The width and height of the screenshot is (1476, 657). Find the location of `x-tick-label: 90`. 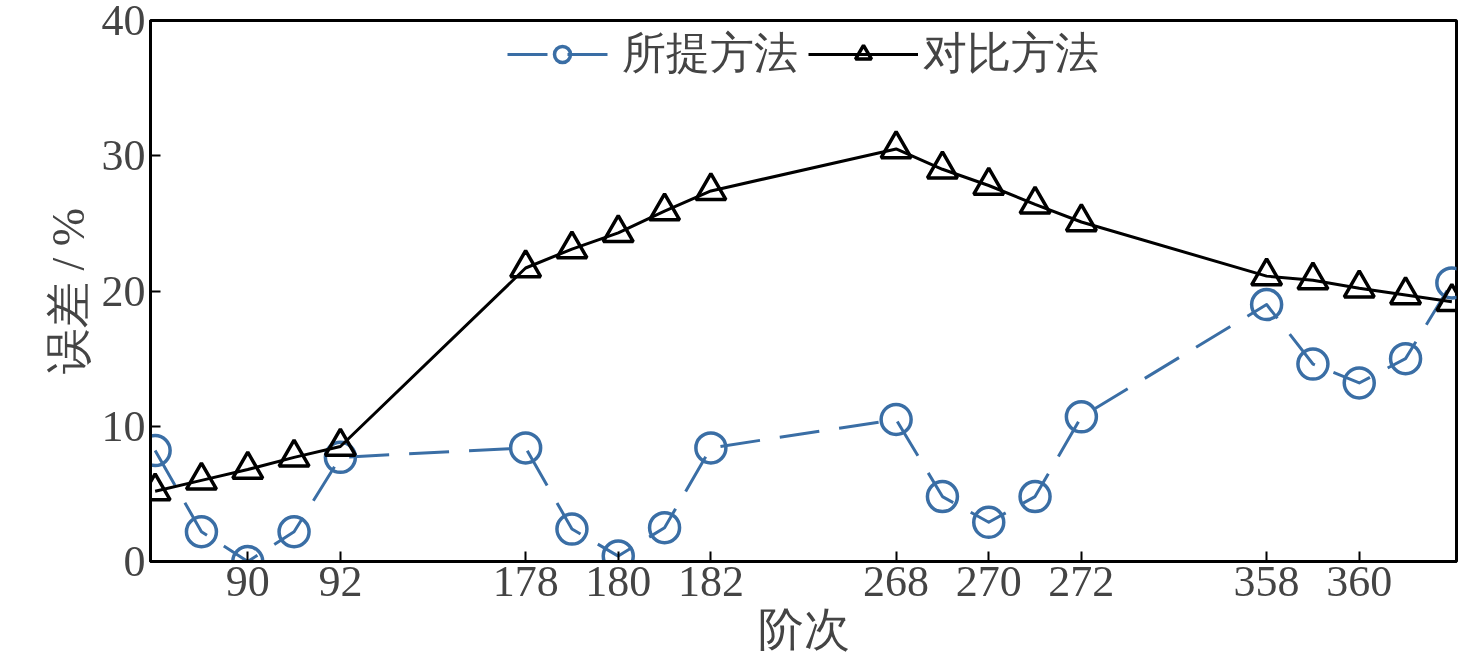

x-tick-label: 90 is located at coordinates (247, 581).